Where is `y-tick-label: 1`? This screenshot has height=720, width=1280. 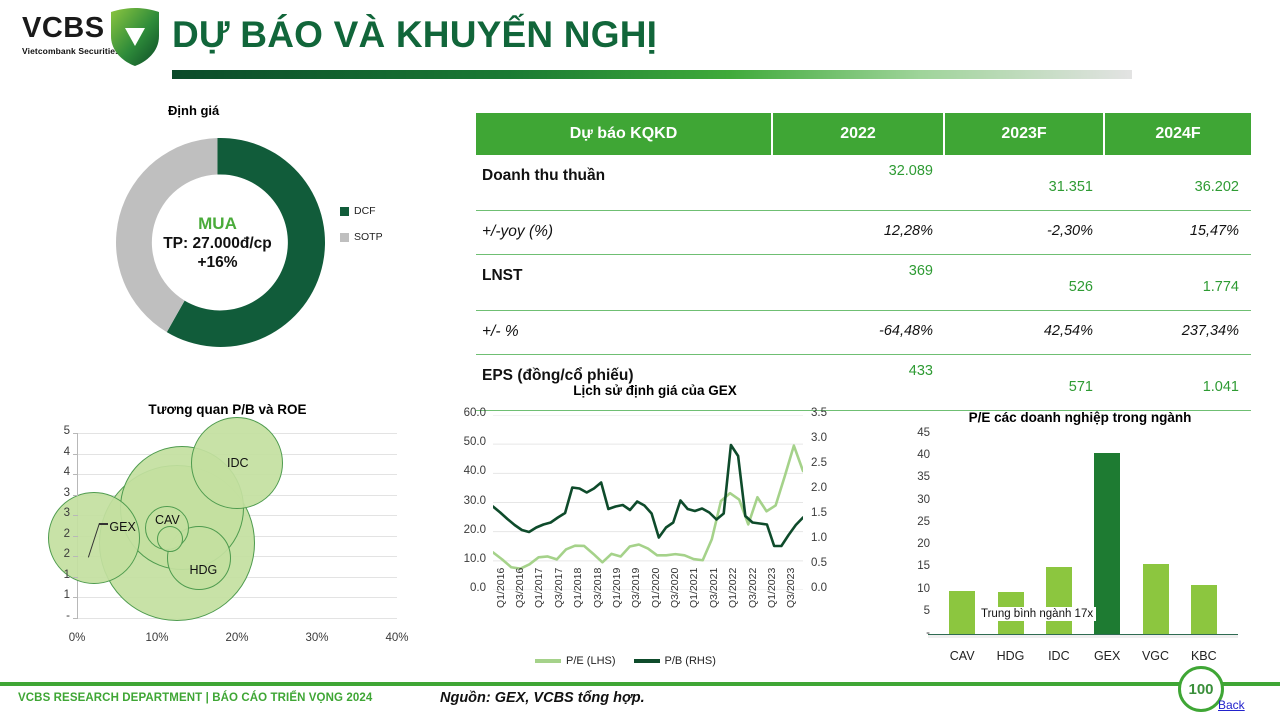 y-tick-label: 1 is located at coordinates (66, 574).